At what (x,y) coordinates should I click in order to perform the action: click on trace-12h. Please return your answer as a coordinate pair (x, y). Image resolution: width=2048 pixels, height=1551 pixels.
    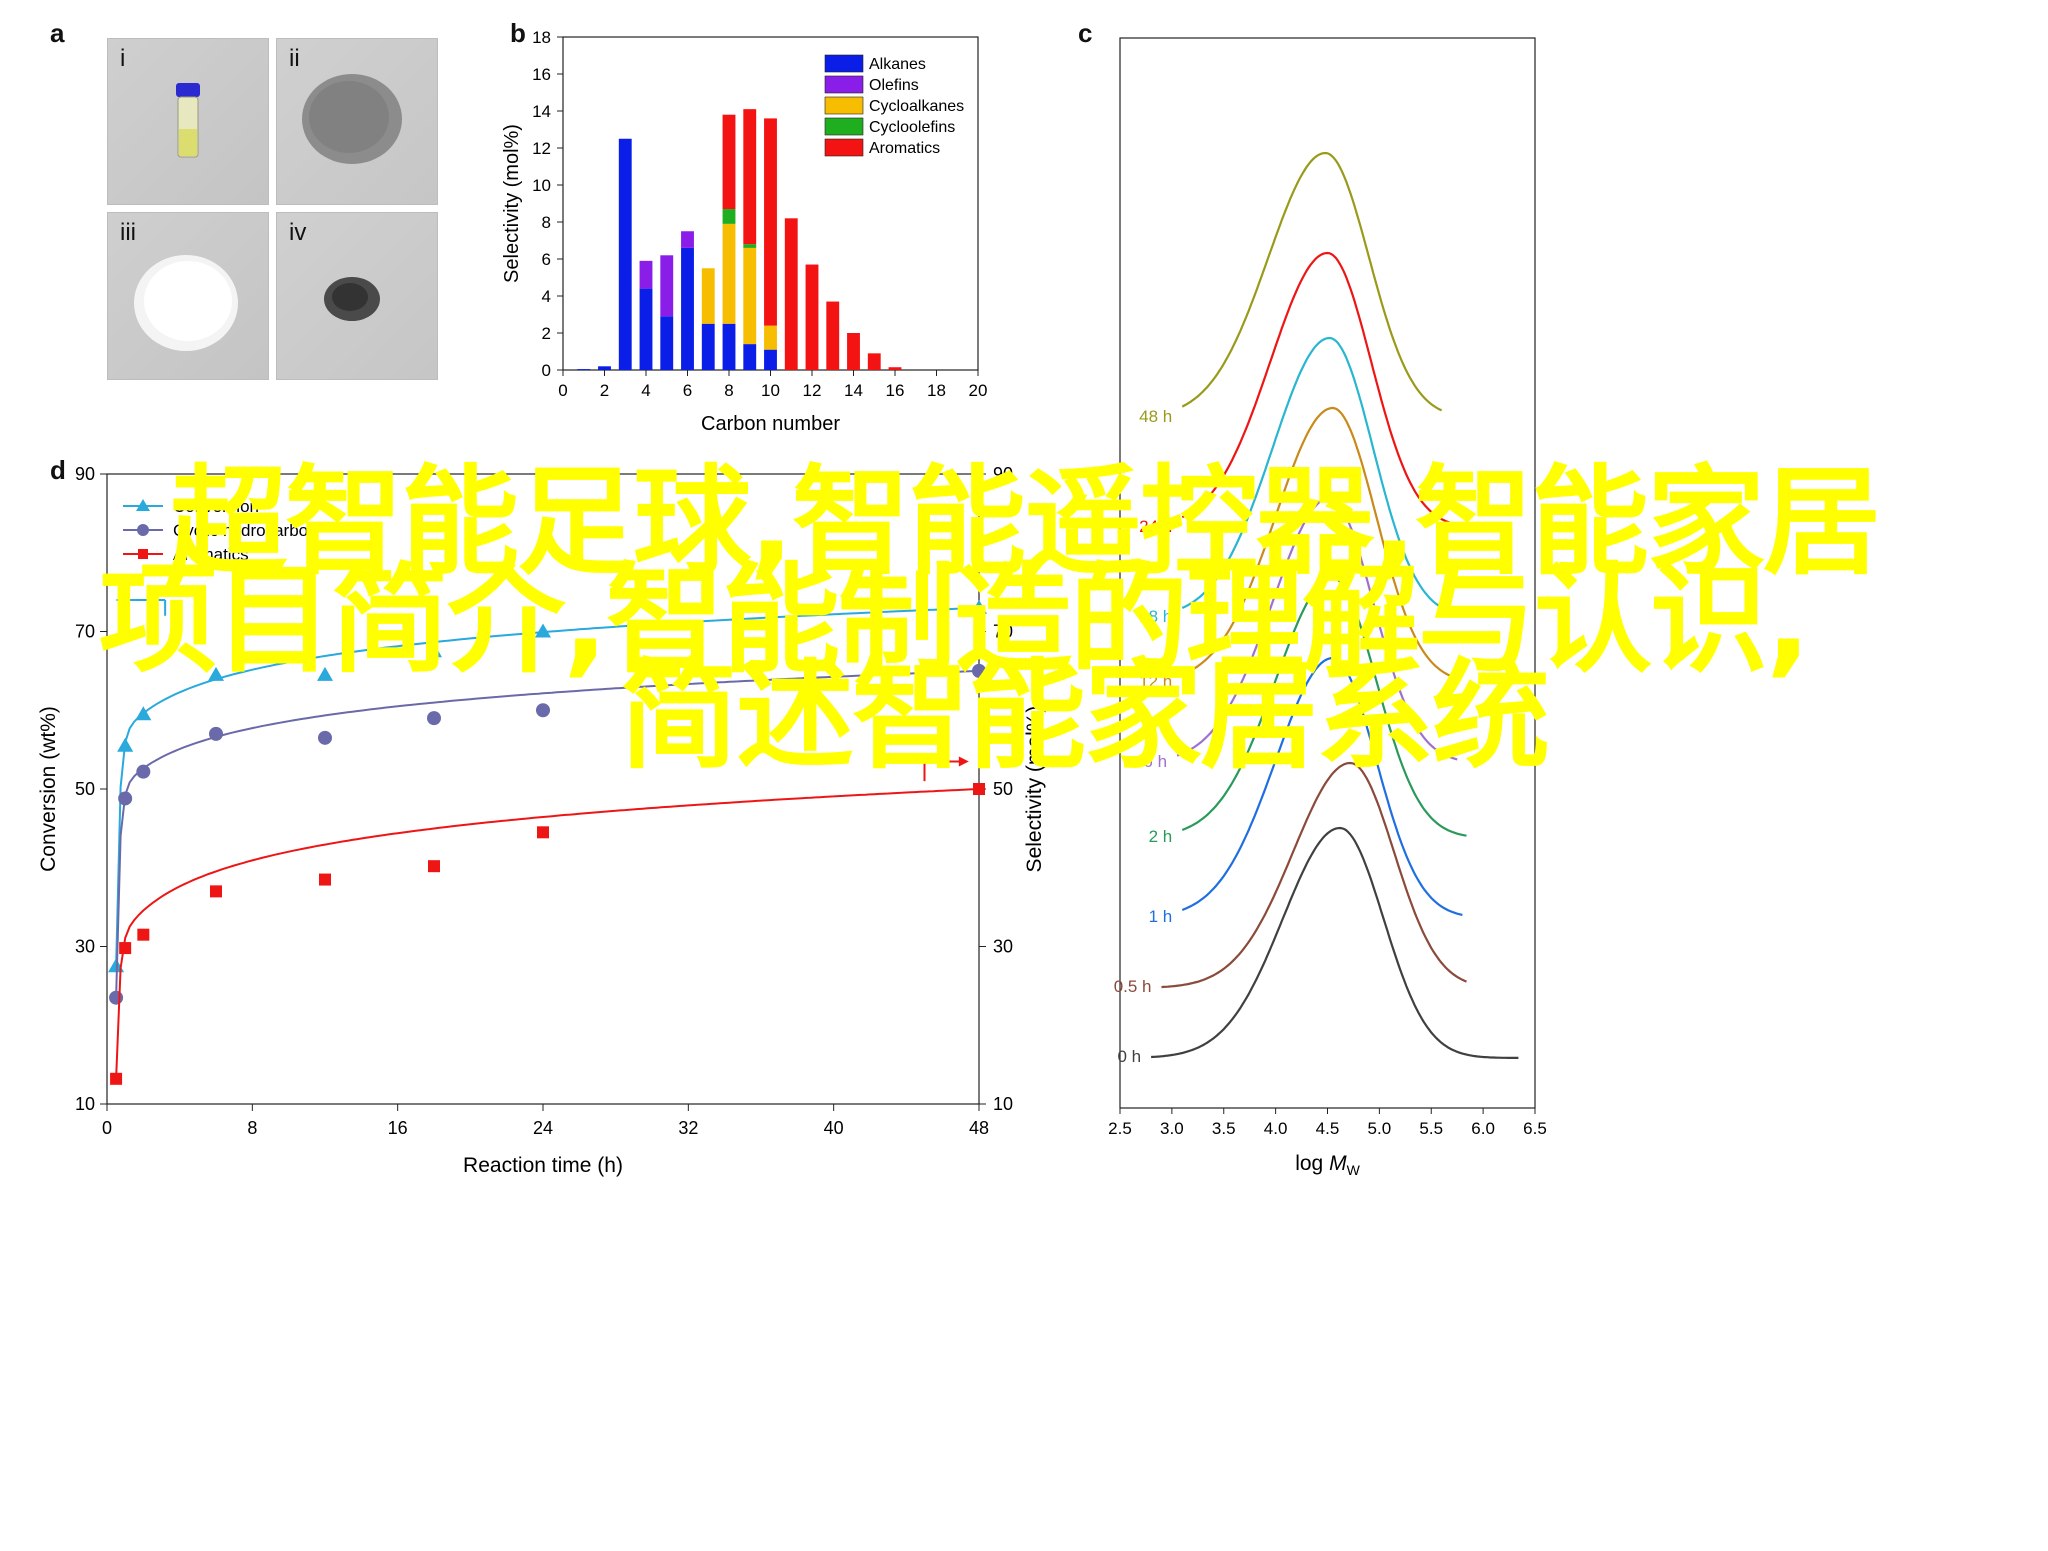
    Looking at the image, I should click on (1319, 543).